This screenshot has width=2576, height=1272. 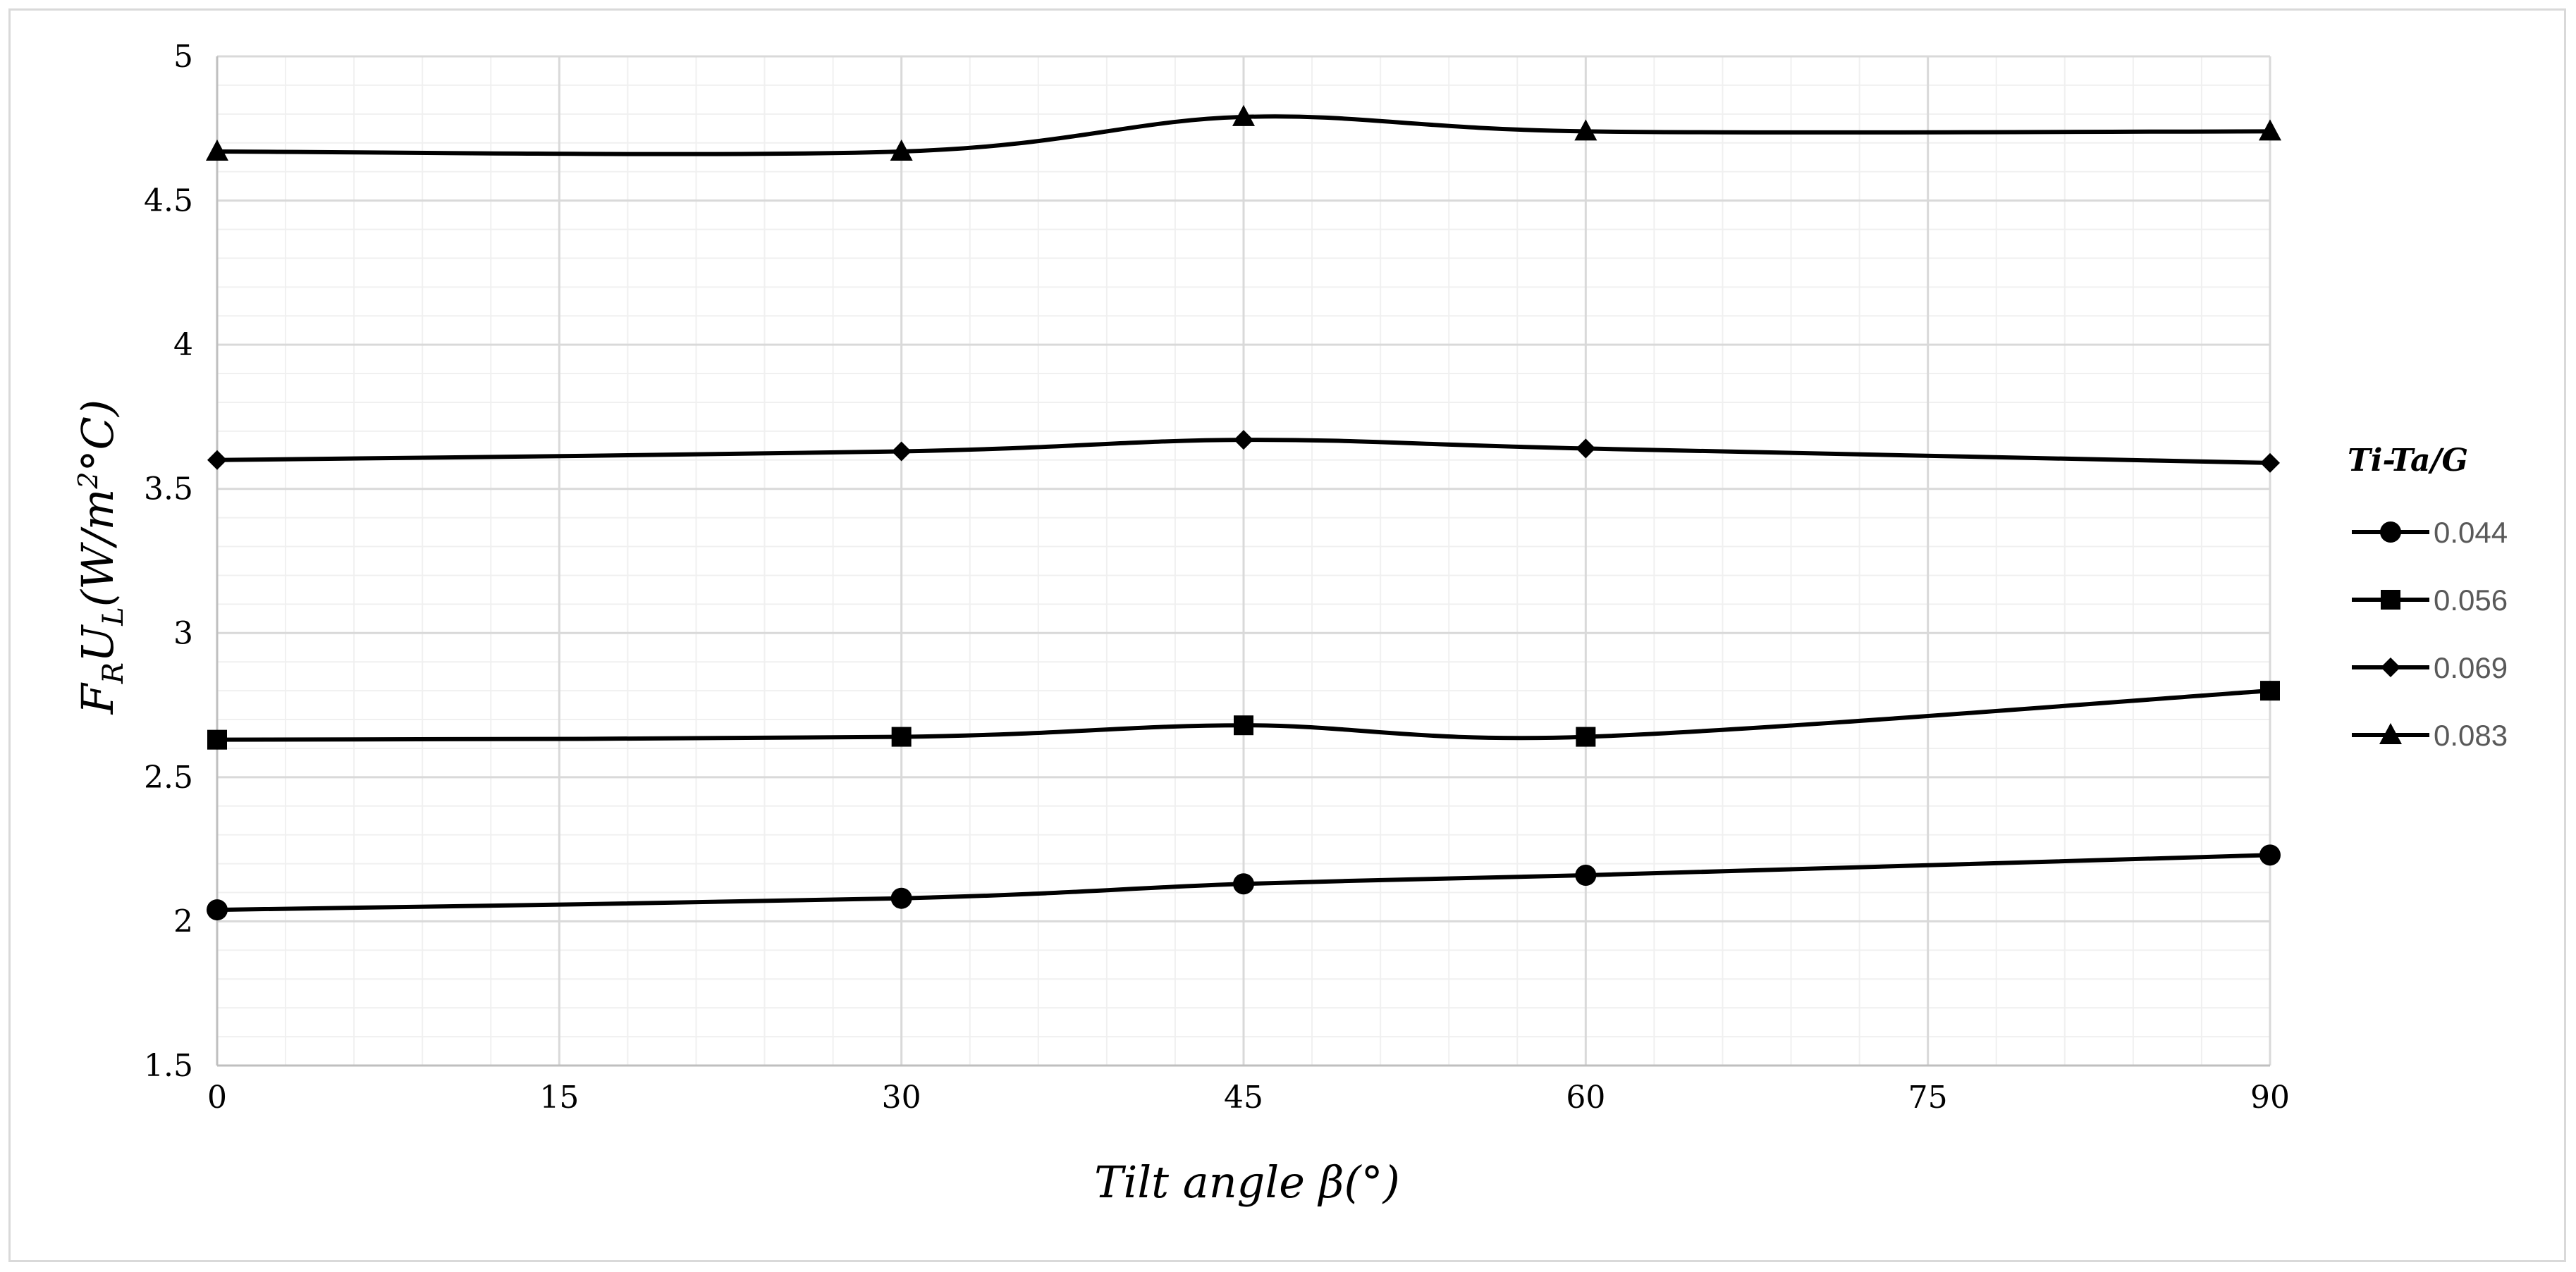 I want to click on y-axis-title: FRUL(W/m2°C), so click(x=101, y=557).